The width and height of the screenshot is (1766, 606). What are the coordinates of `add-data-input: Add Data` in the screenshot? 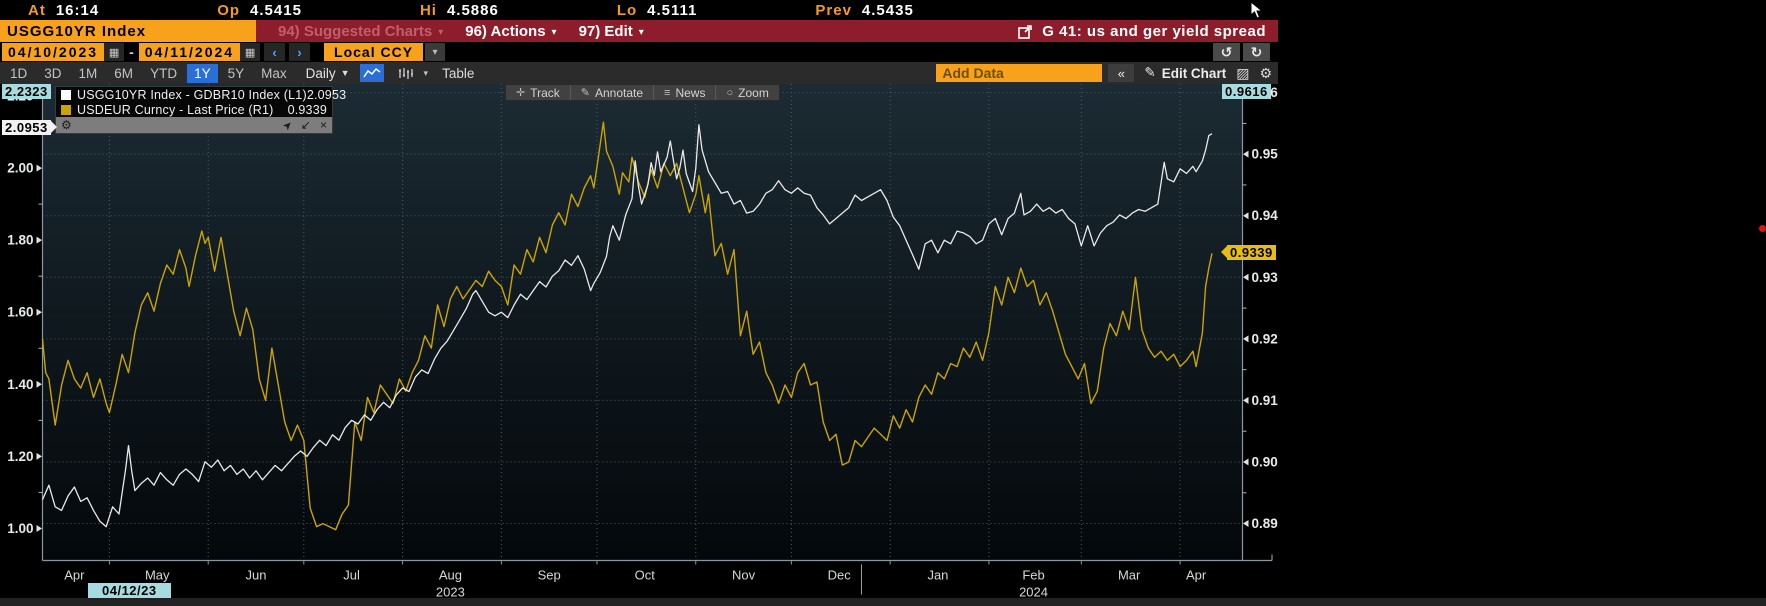 It's located at (1019, 73).